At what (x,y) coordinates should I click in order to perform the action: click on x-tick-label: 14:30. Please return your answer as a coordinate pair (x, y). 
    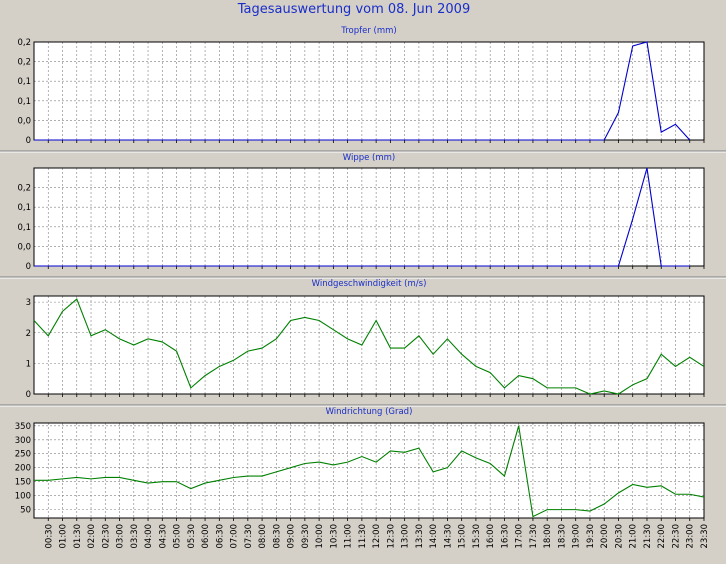
    Looking at the image, I should click on (448, 536).